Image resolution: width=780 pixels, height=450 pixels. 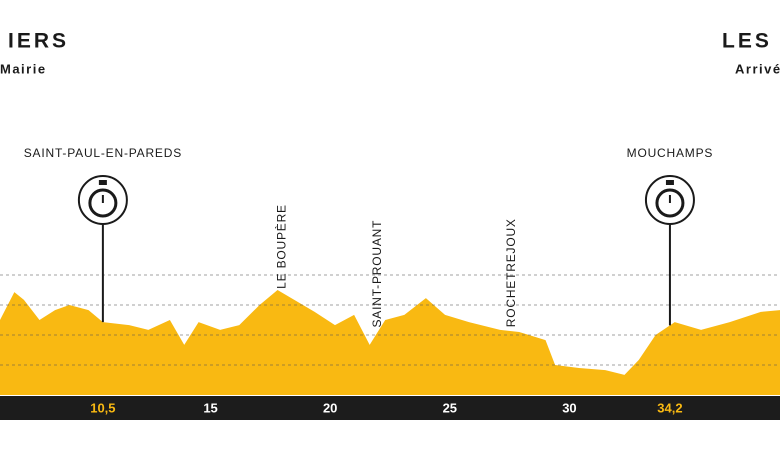 I want to click on finish-name: LES H, so click(x=751, y=41).